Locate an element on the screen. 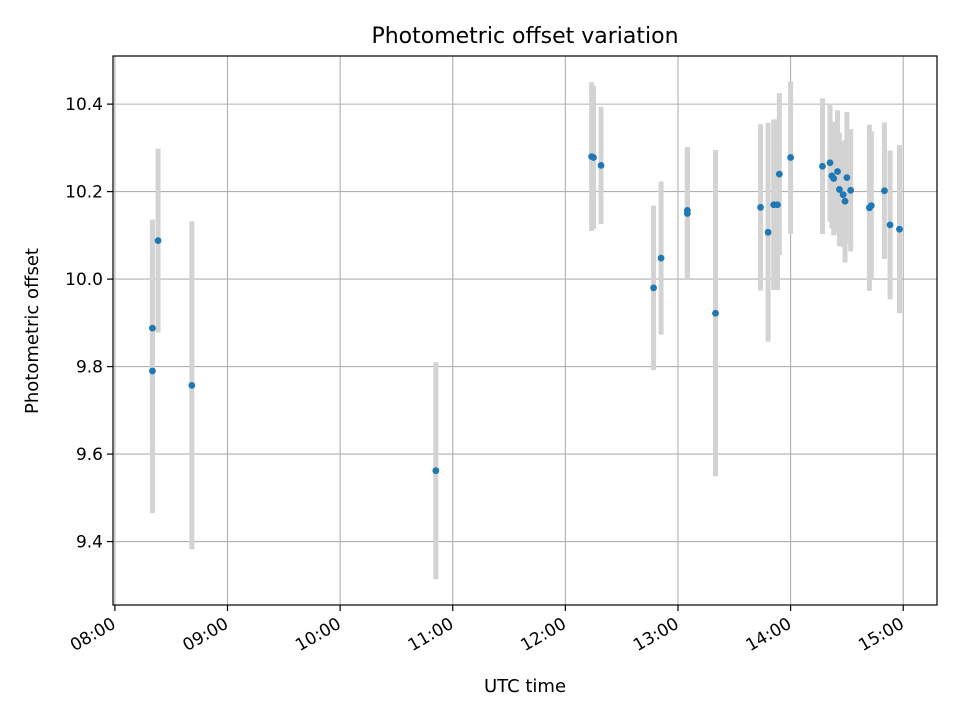 The image size is (960, 720). y-tick-label: 9.8 is located at coordinates (89, 368).